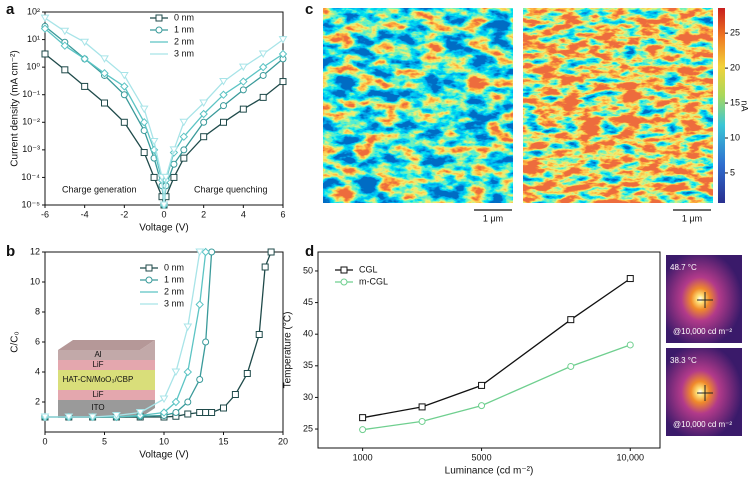  I want to click on layer-label: Al, so click(97, 354).